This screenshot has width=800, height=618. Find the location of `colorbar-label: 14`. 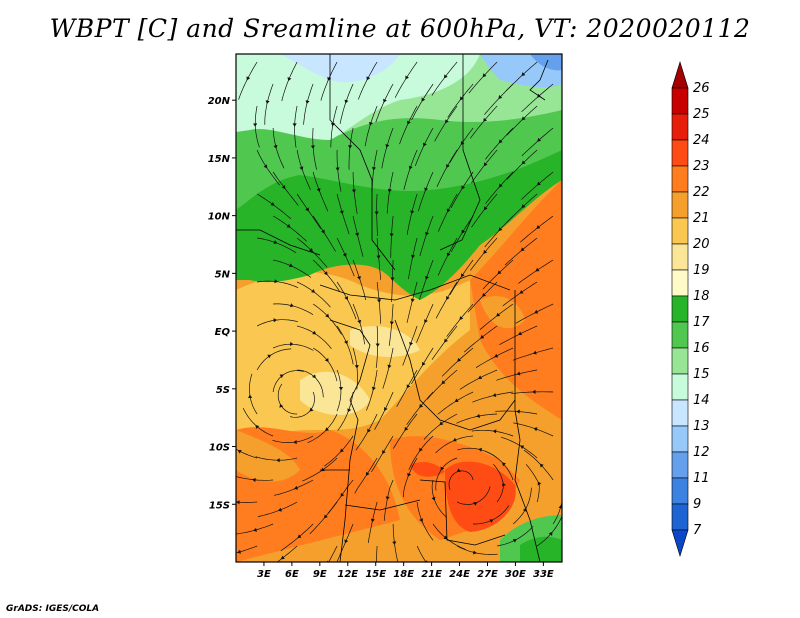

colorbar-label: 14 is located at coordinates (701, 400).